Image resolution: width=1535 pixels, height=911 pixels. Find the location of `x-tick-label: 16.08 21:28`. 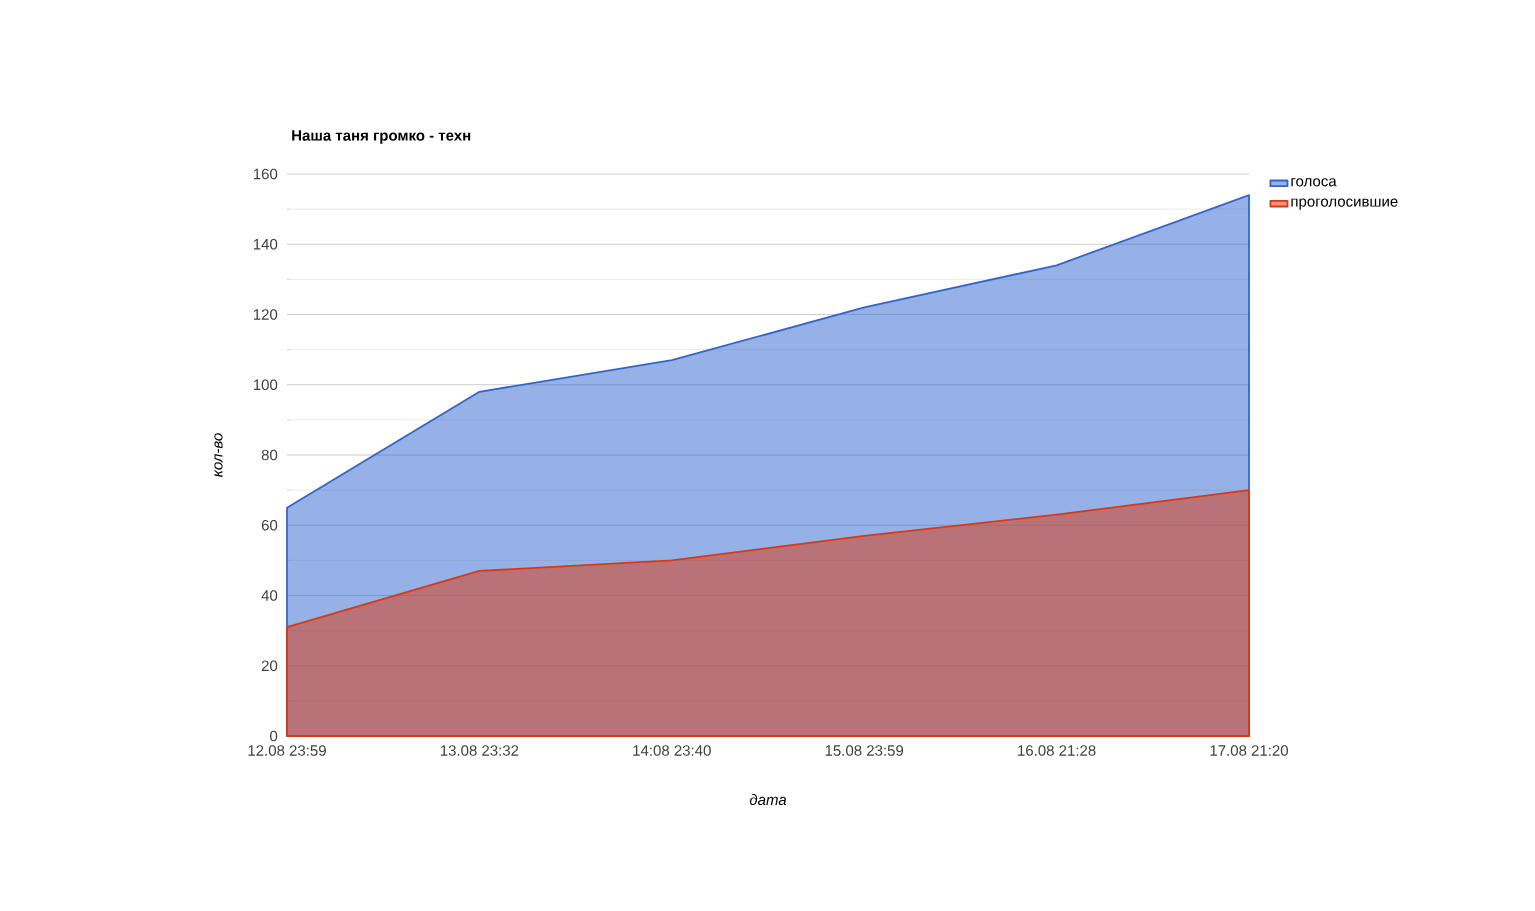

x-tick-label: 16.08 21:28 is located at coordinates (1057, 750).